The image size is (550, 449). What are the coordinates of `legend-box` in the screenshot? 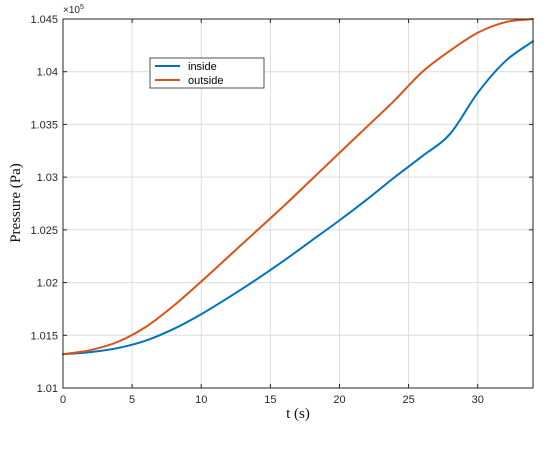 It's located at (207, 73).